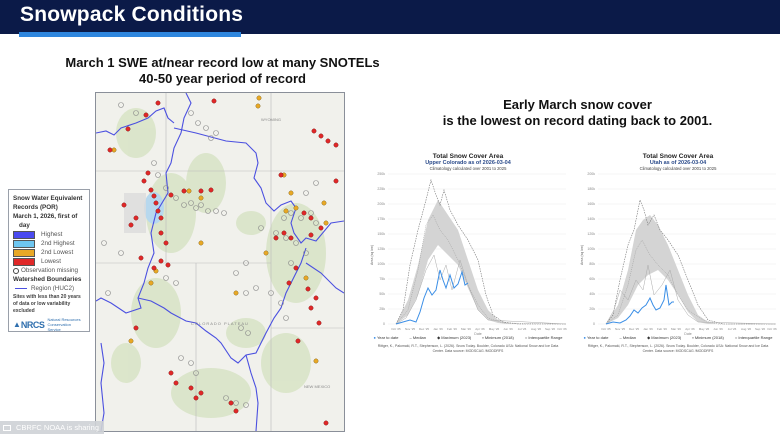 This screenshot has width=780, height=434. What do you see at coordinates (220, 323) in the screenshot?
I see `map-label-plateau: COLORADO PLATEAU` at bounding box center [220, 323].